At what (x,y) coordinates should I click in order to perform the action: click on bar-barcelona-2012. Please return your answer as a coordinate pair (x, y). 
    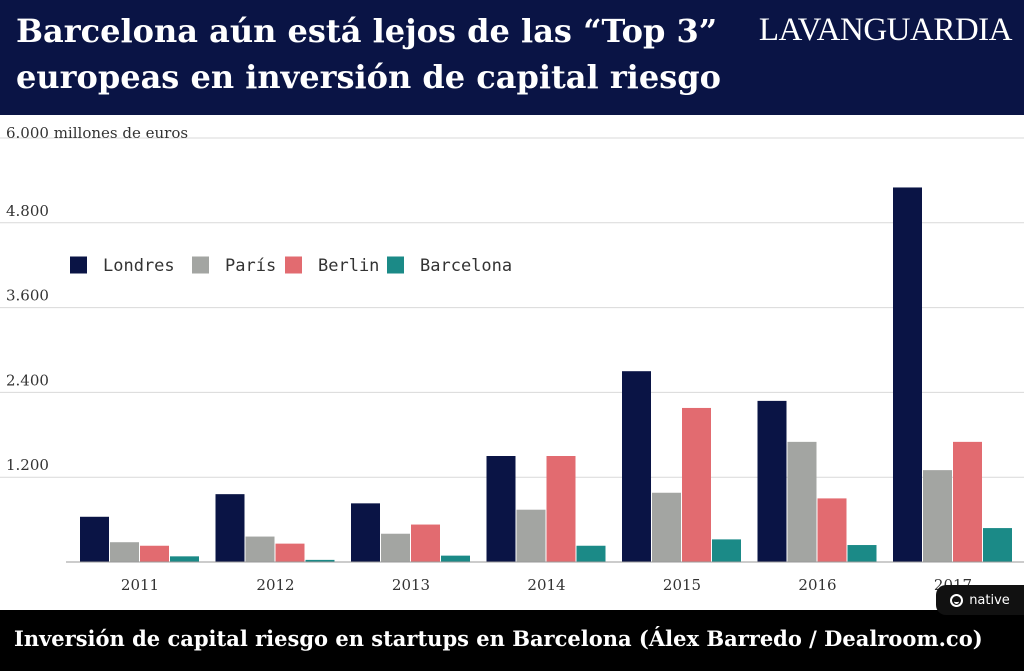
    Looking at the image, I should click on (320, 560).